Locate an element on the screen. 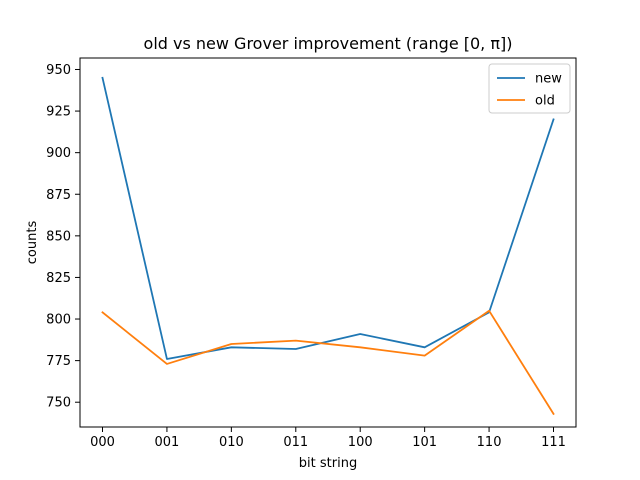 The image size is (640, 480). x-tick-label: 100 is located at coordinates (360, 442).